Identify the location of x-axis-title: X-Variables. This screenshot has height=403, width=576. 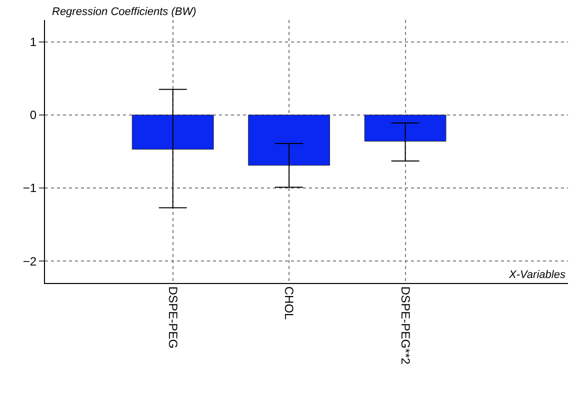
(537, 275).